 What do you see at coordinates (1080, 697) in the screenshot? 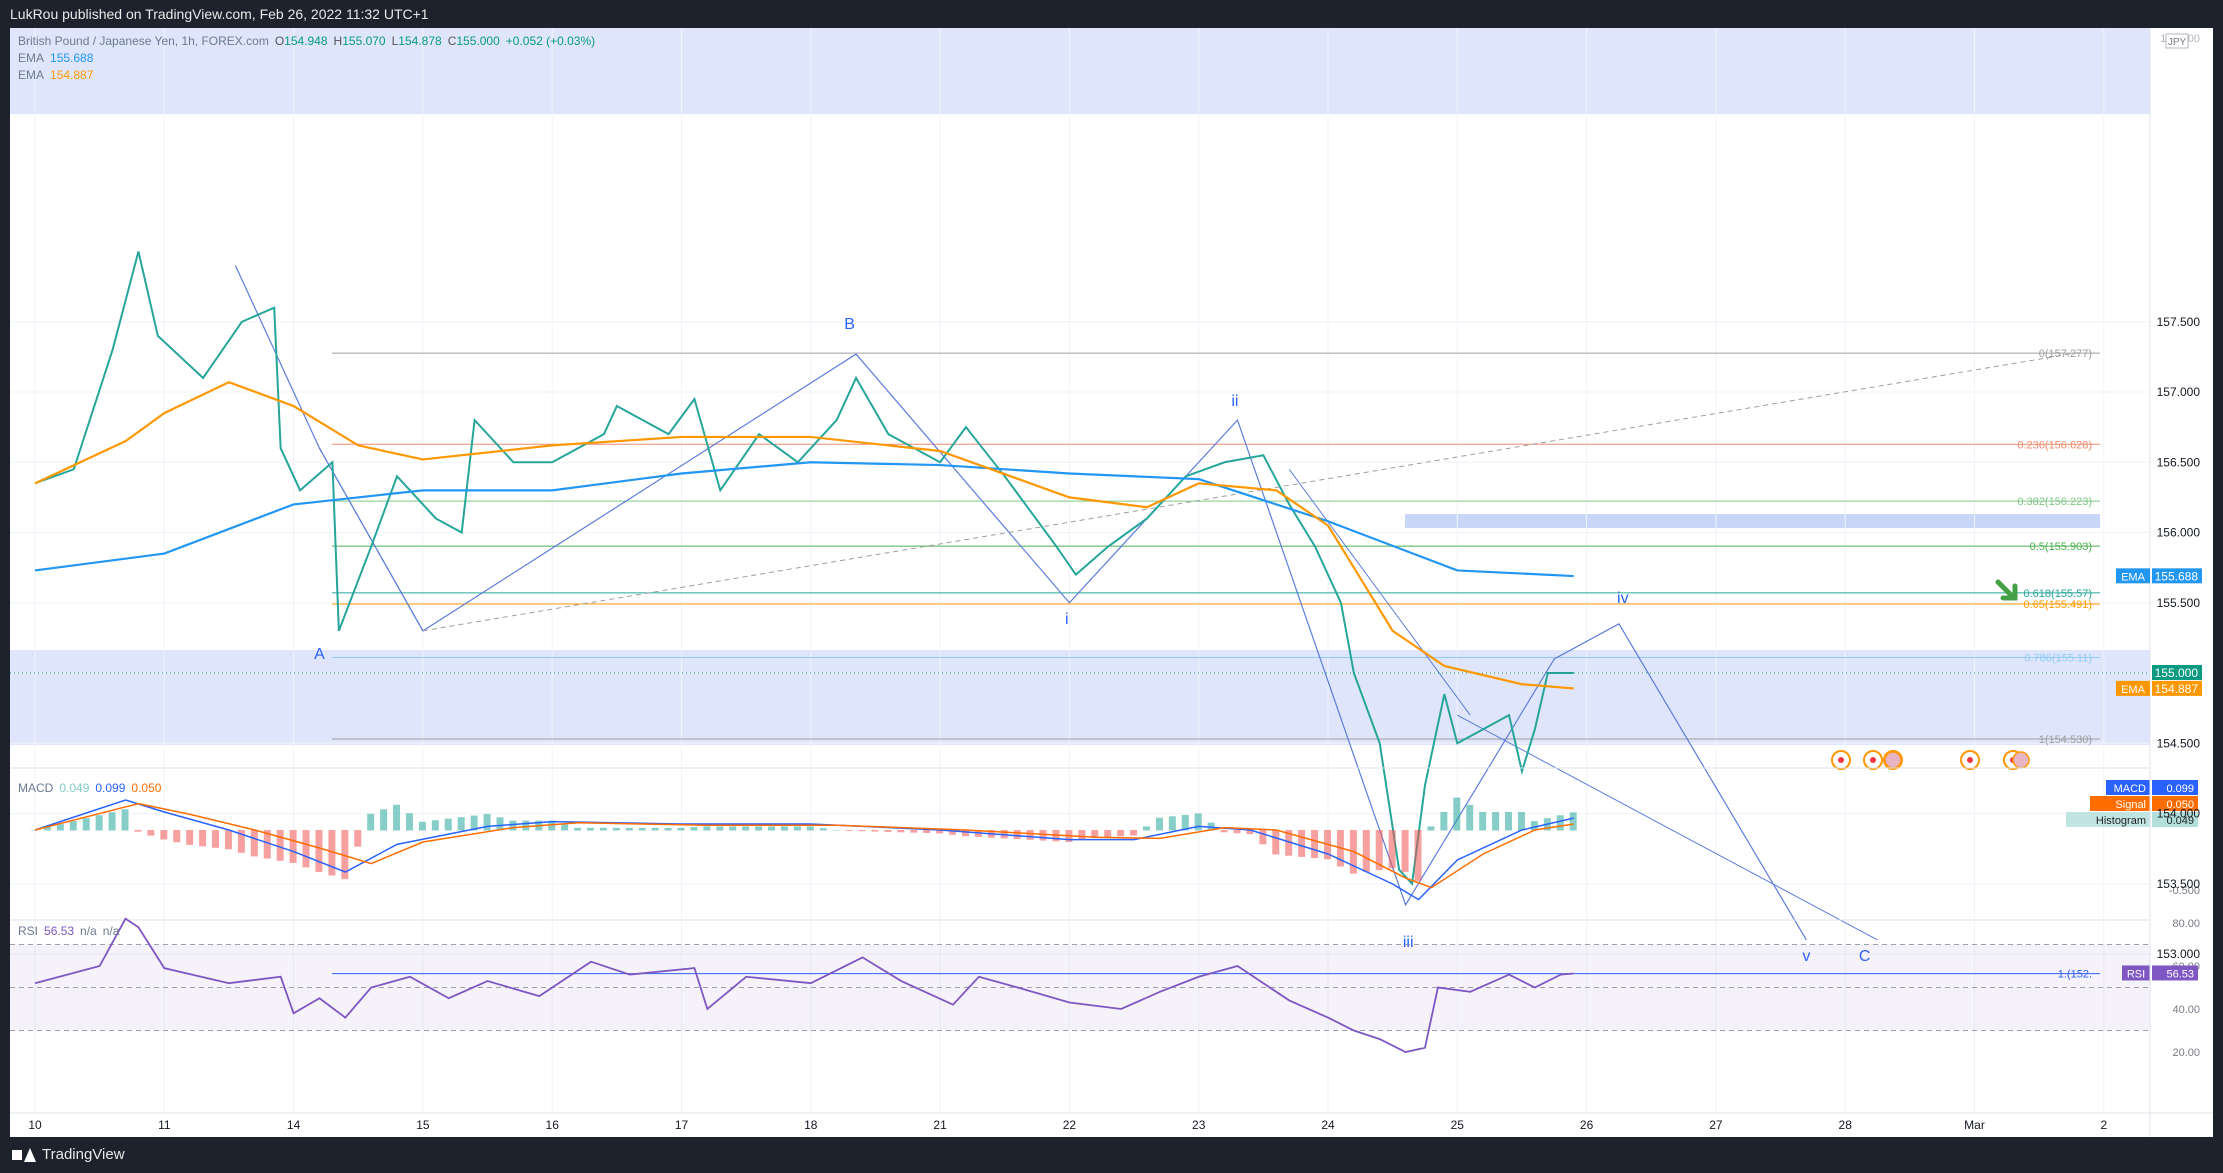
I see `demand-zone` at bounding box center [1080, 697].